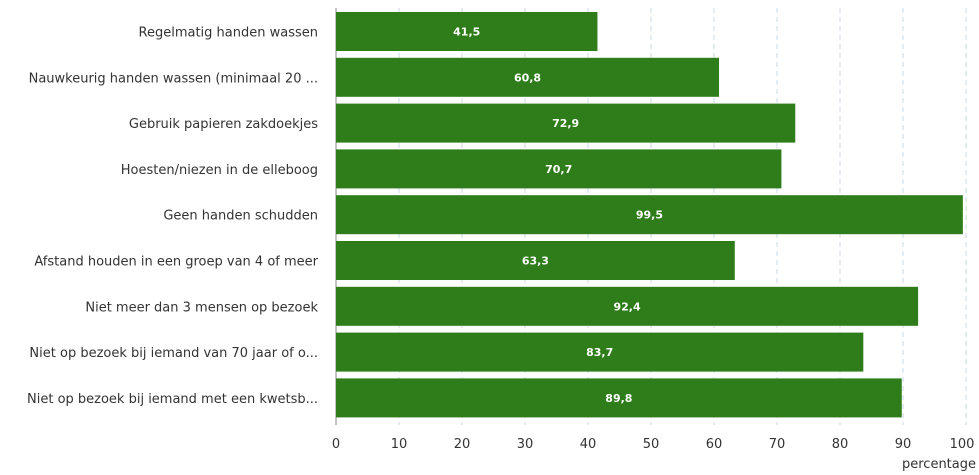  What do you see at coordinates (201, 307) in the screenshot?
I see `category-label: Niet meer dan 3 mensen op bezoek` at bounding box center [201, 307].